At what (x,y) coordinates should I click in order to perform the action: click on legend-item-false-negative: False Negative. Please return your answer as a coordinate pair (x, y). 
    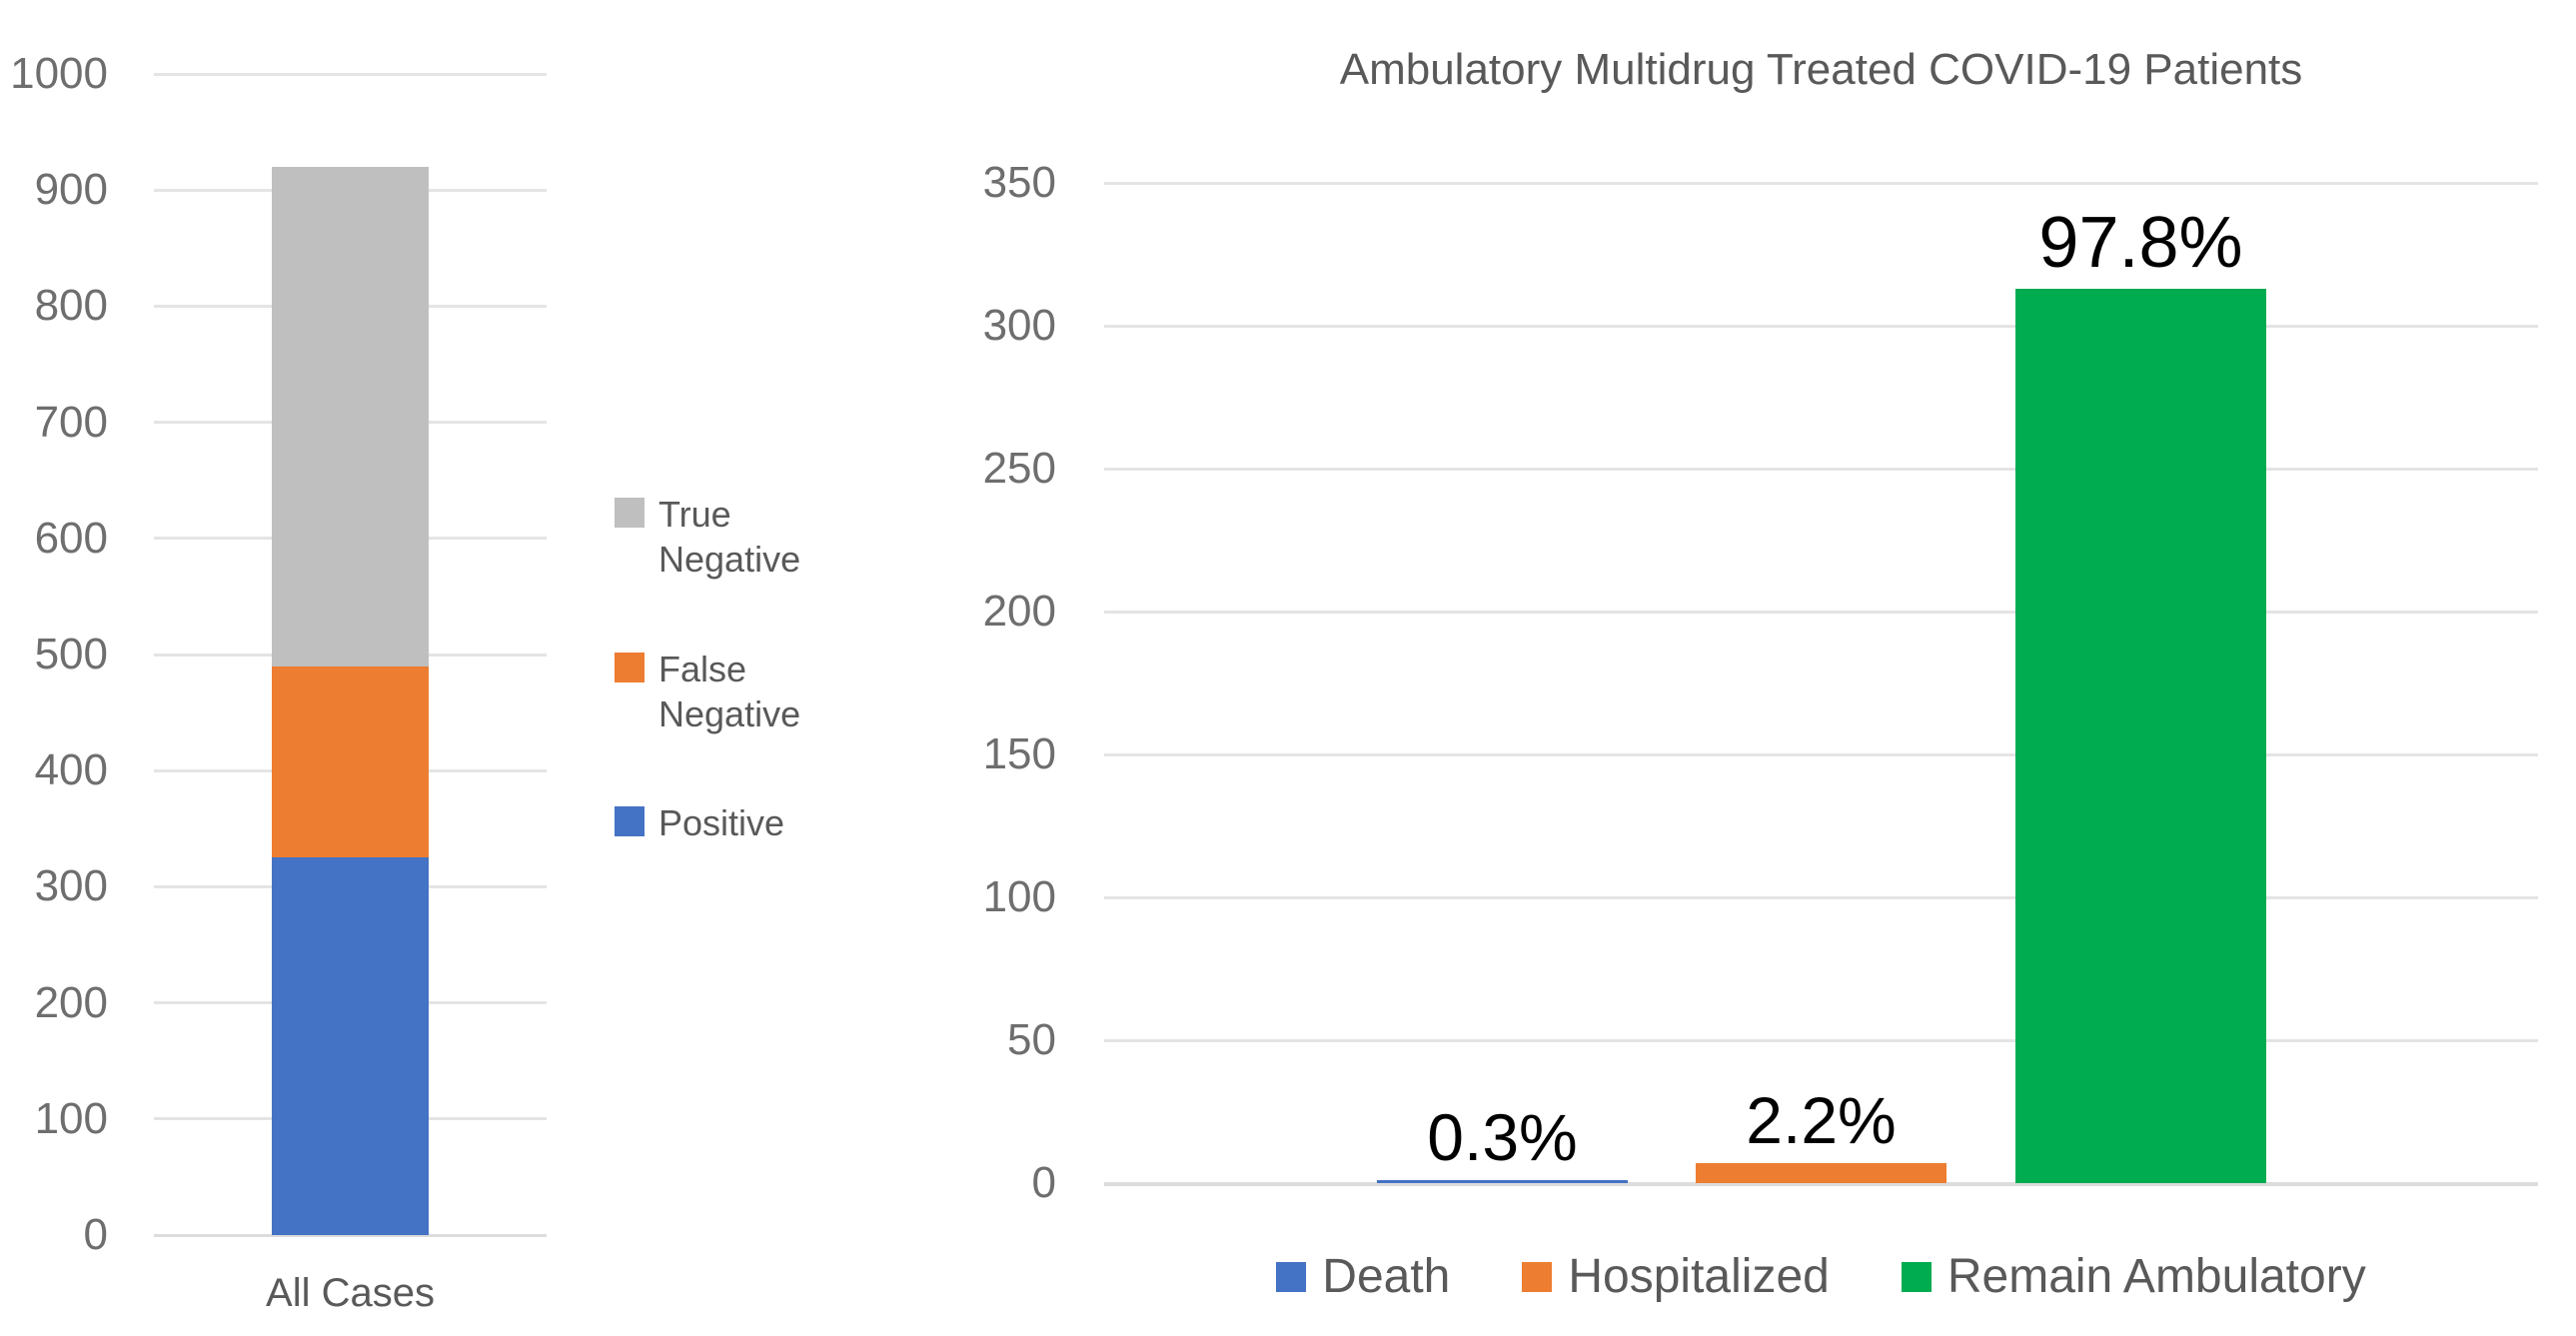
    Looking at the image, I should click on (726, 692).